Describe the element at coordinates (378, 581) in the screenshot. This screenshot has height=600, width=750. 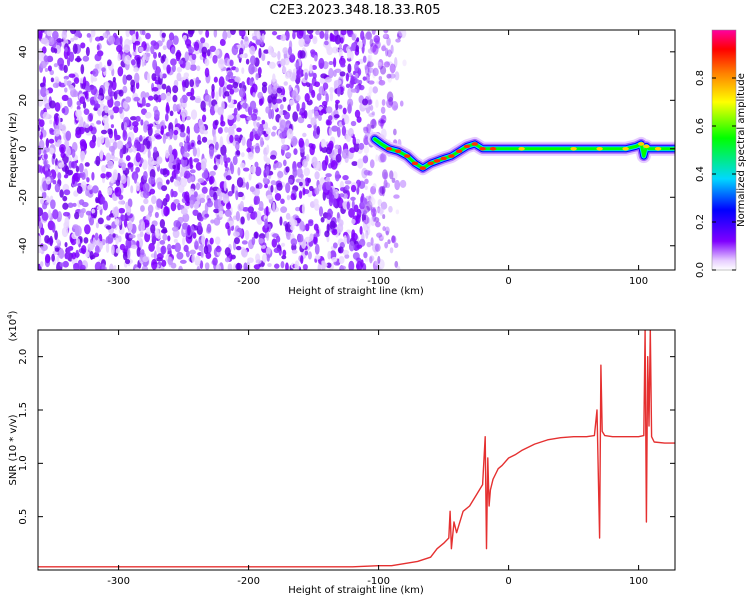
I see `snr-x-tick-label: -100` at that location.